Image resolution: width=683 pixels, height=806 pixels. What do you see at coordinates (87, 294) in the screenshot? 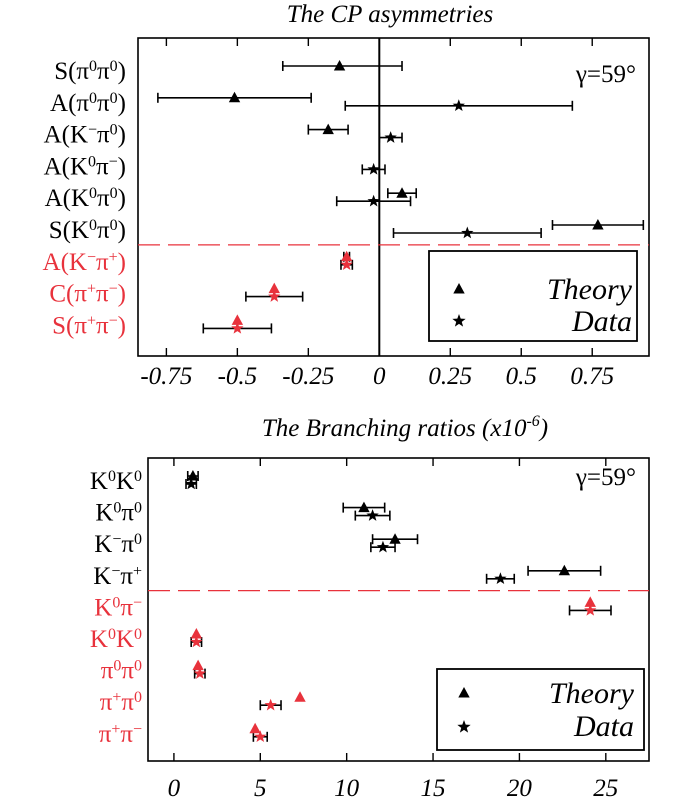
I see `cp-row-label: C(π+π−)` at bounding box center [87, 294].